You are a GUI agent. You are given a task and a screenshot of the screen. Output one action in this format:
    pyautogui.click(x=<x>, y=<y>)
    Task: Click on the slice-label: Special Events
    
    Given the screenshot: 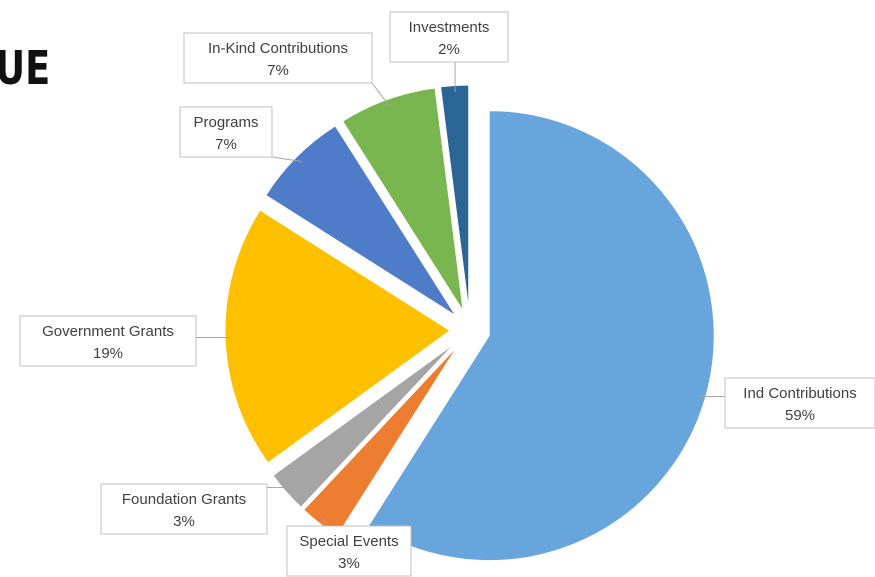 What is the action you would take?
    pyautogui.click(x=348, y=541)
    